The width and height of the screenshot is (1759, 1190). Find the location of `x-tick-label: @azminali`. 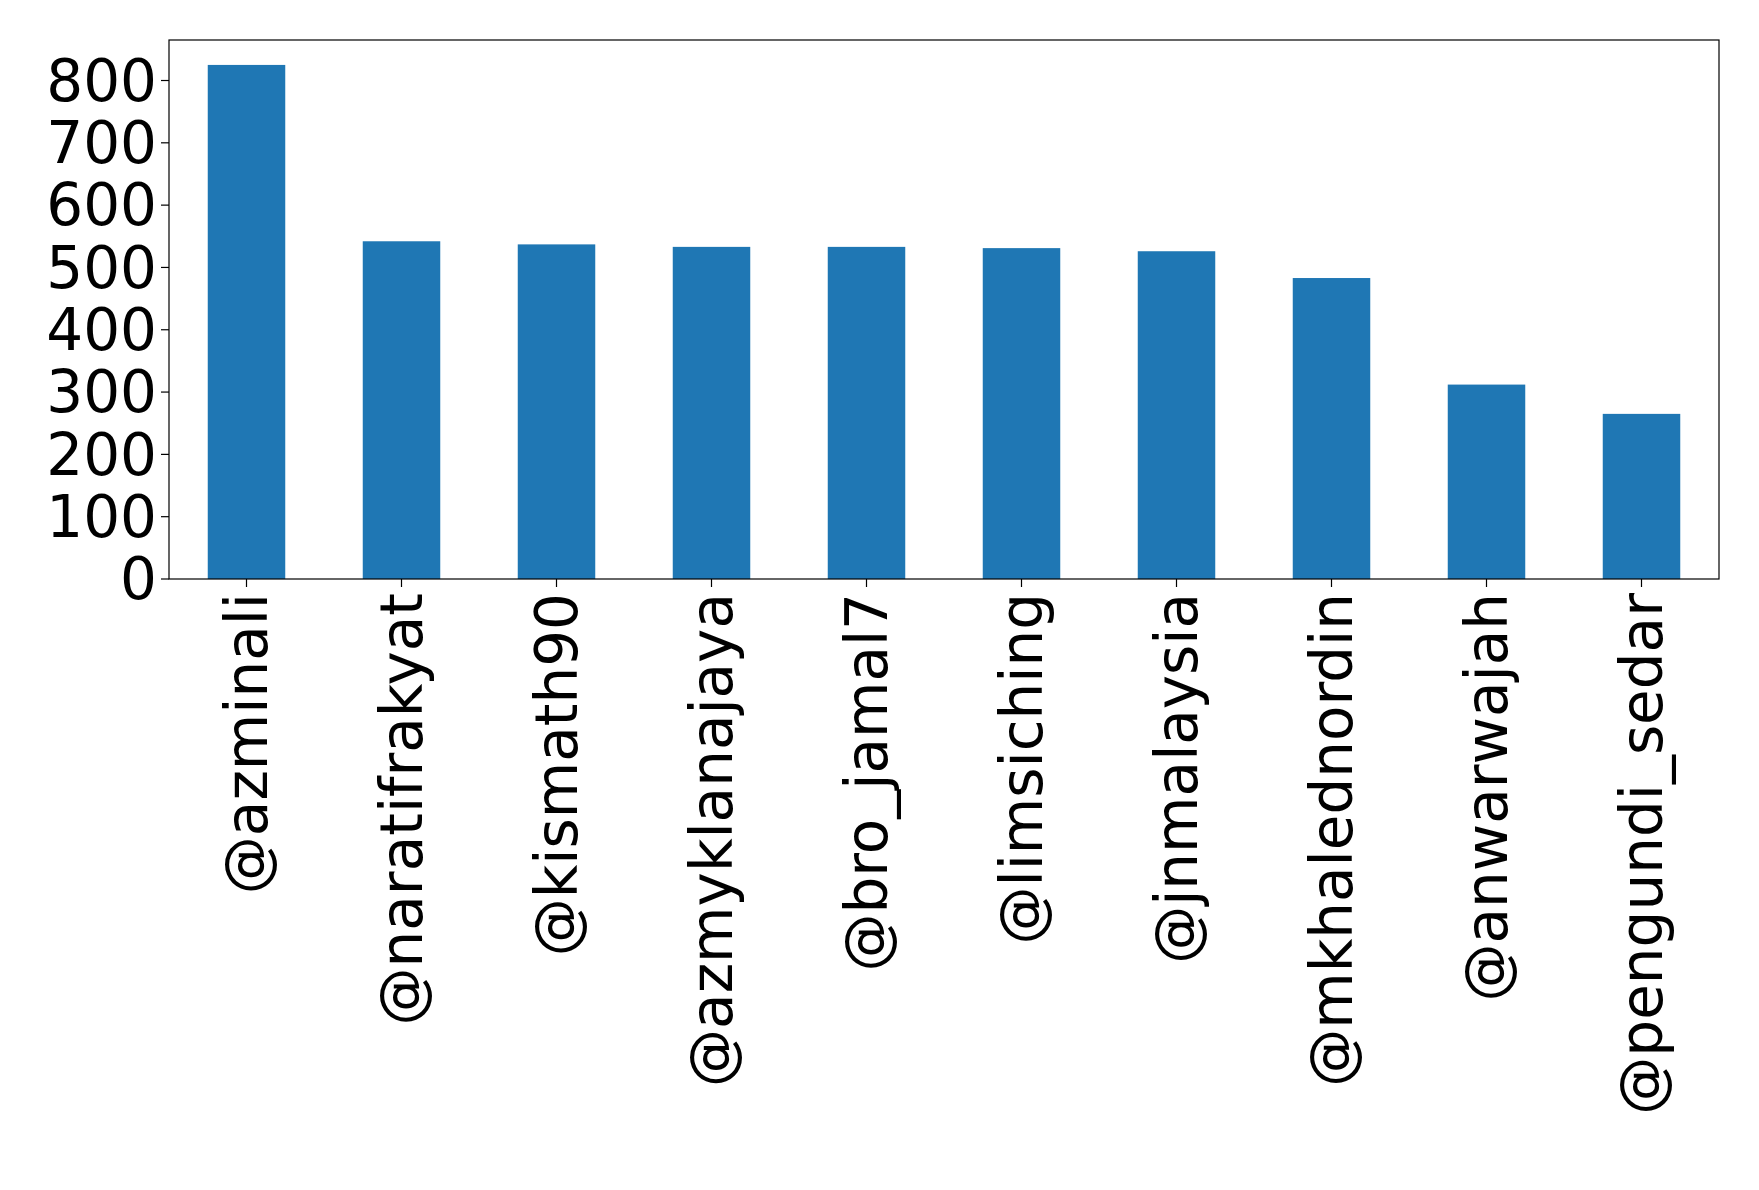

x-tick-label: @azminali is located at coordinates (246, 744).